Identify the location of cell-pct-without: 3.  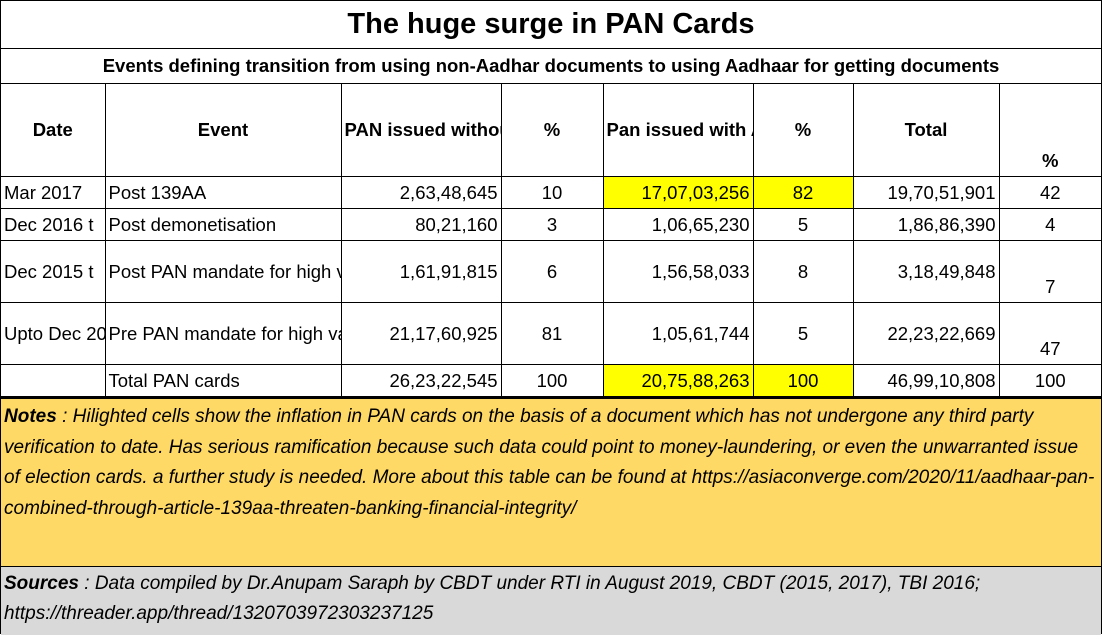
(552, 224).